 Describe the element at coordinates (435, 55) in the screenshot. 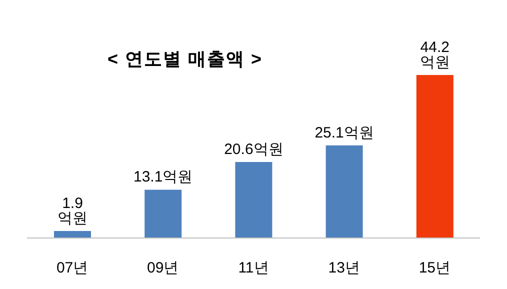

I see `data-label: 44.2 억원` at that location.